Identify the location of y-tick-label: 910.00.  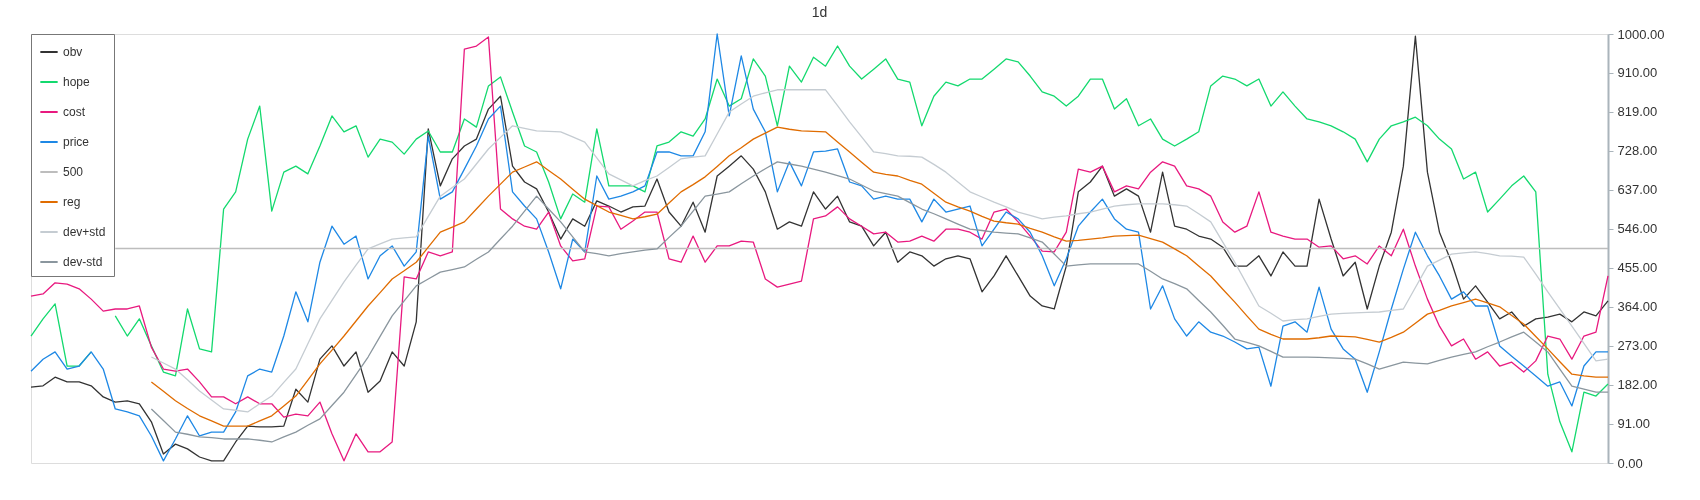
(1637, 73).